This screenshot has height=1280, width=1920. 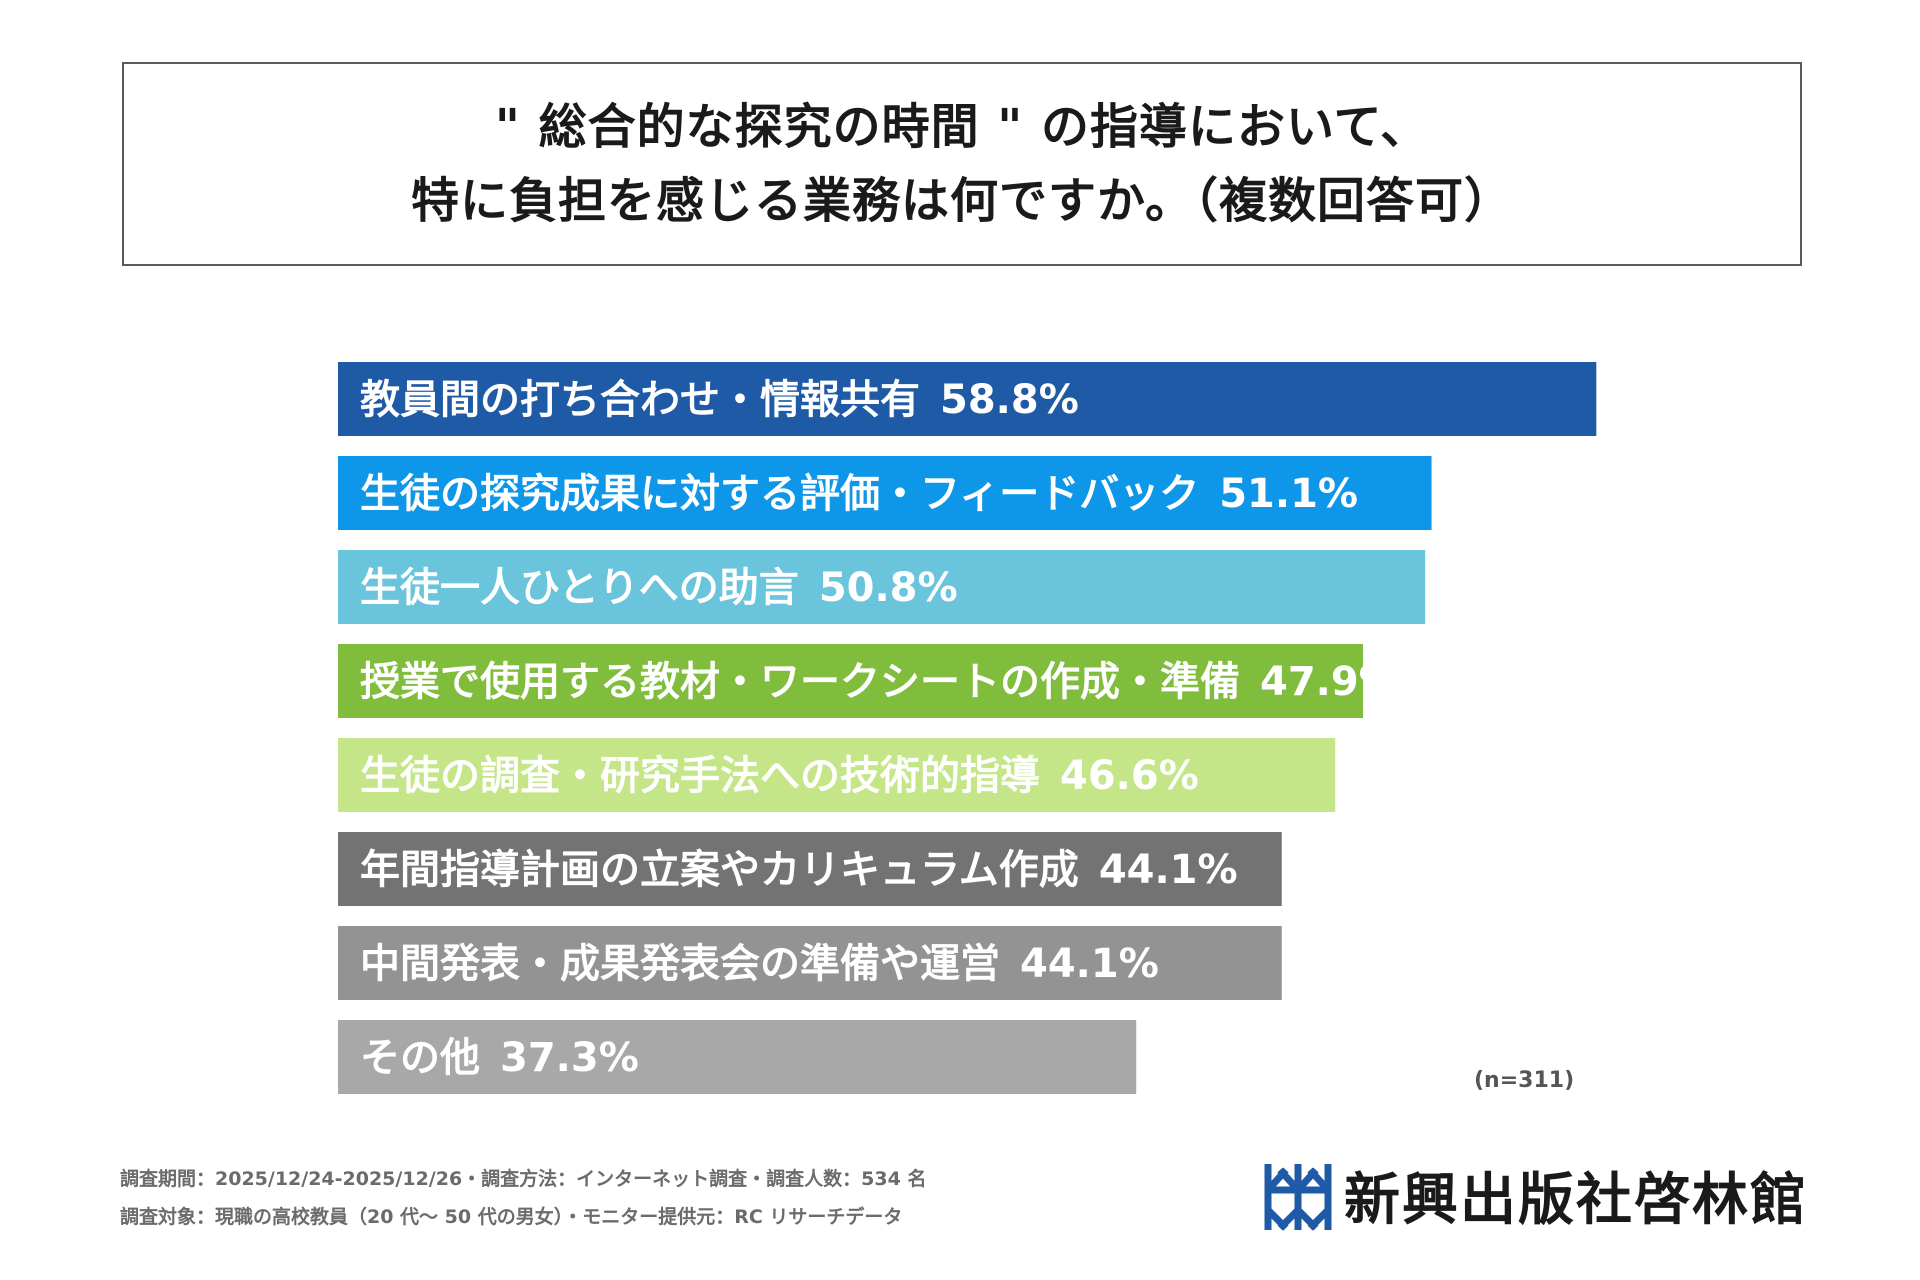 I want to click on publisher-logo: 新興出版社啓林館, so click(x=1535, y=1195).